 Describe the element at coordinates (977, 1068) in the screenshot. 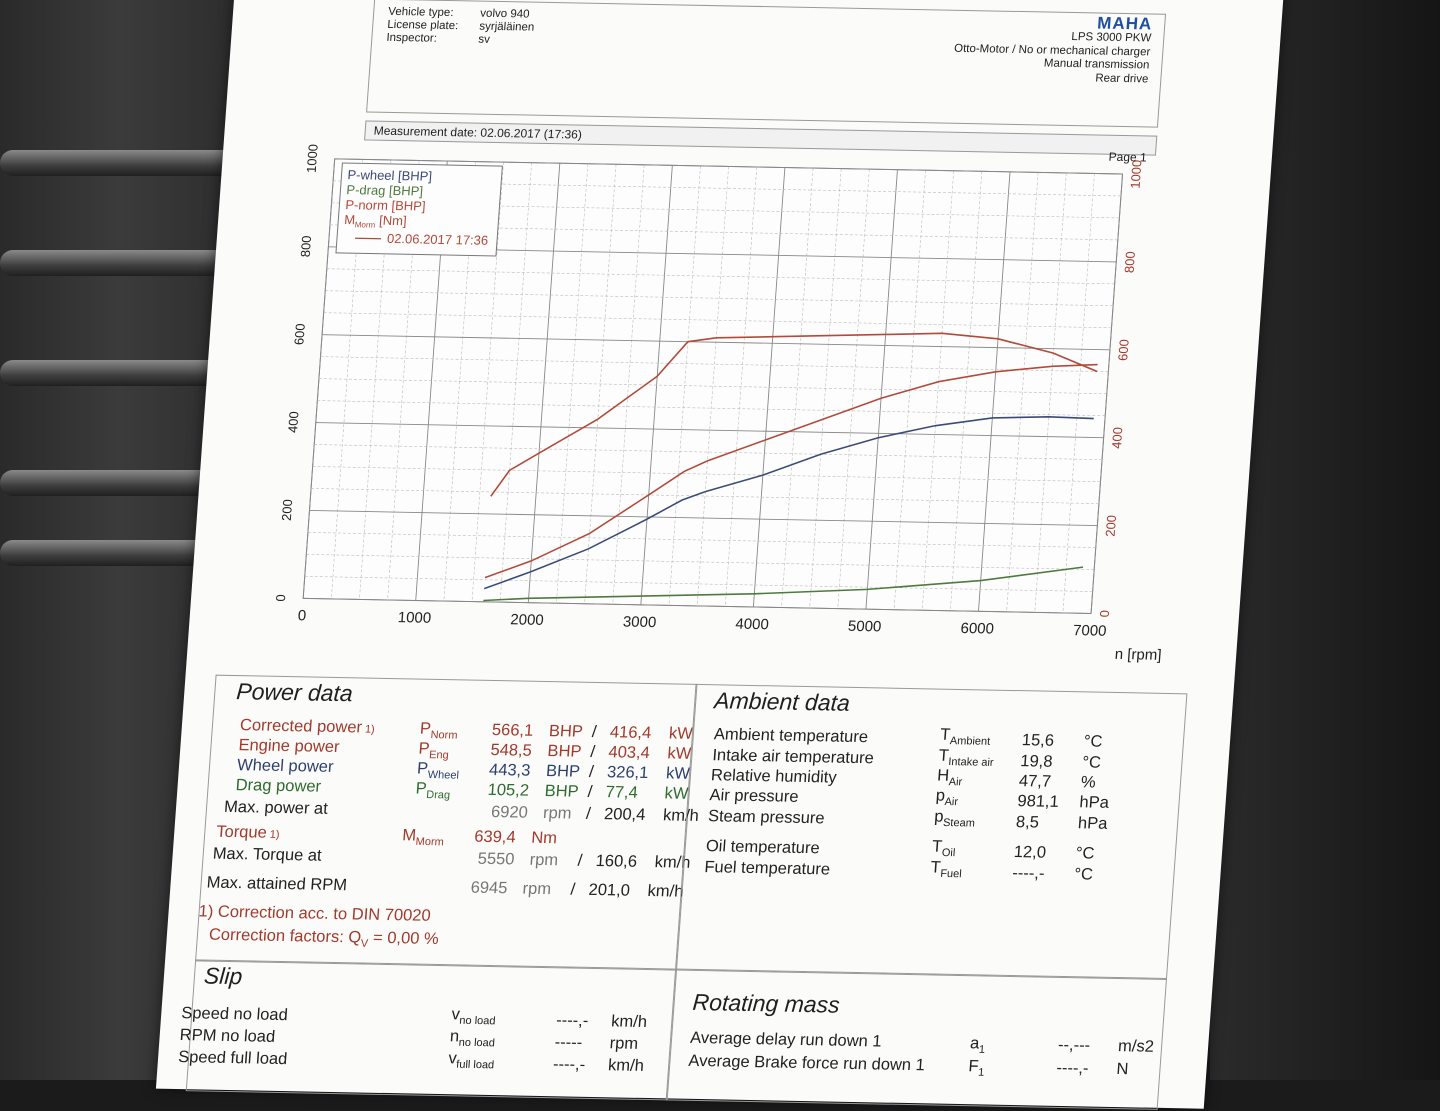

I see `rotating-mass-row-symbol: F1` at that location.